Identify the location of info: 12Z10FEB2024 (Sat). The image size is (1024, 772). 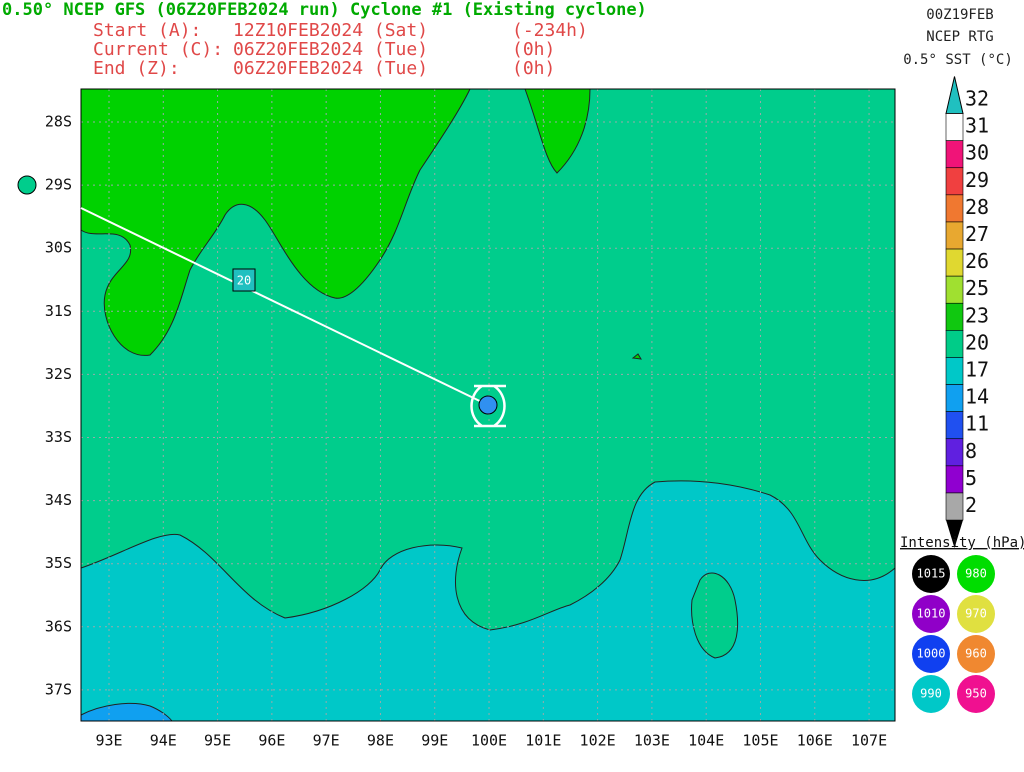
(330, 30).